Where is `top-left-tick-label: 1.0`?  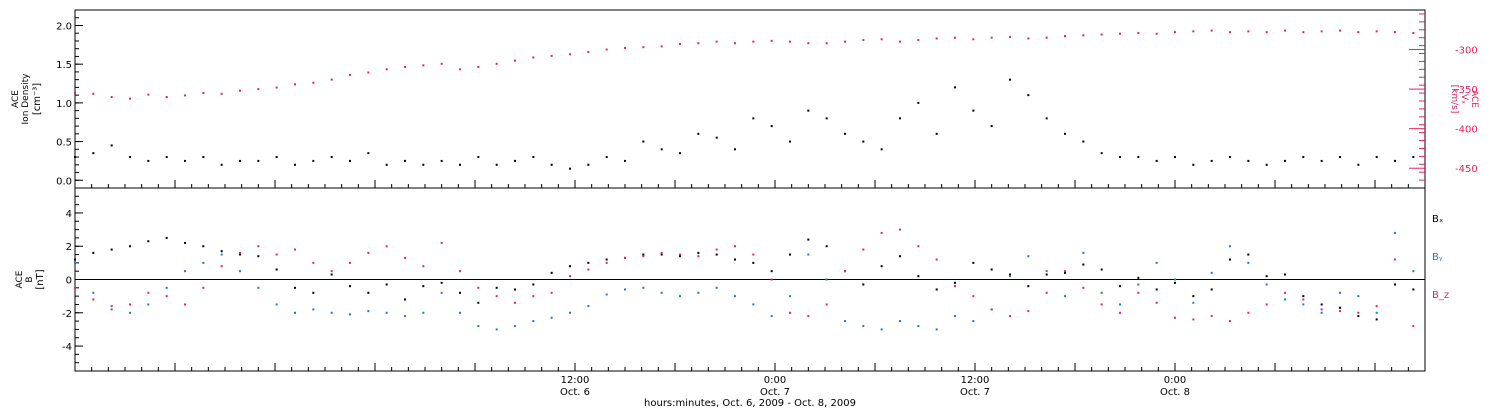 top-left-tick-label: 1.0 is located at coordinates (64, 104).